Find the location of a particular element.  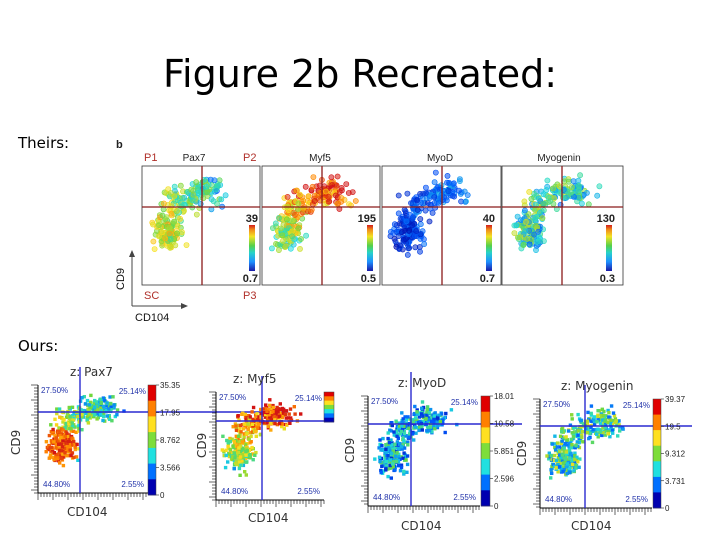

ours-colorbar-tick-label: 3.566 is located at coordinates (170, 468).